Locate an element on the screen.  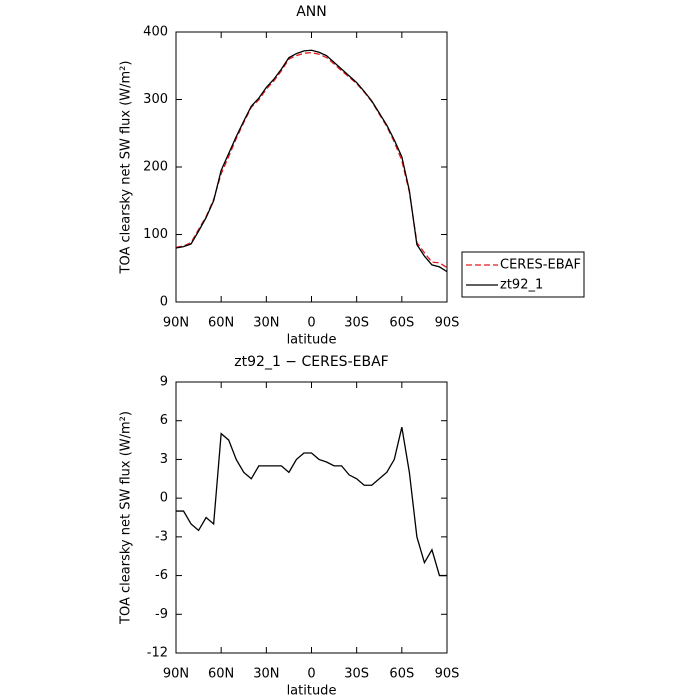
y-tick-label: 3 is located at coordinates (164, 459).